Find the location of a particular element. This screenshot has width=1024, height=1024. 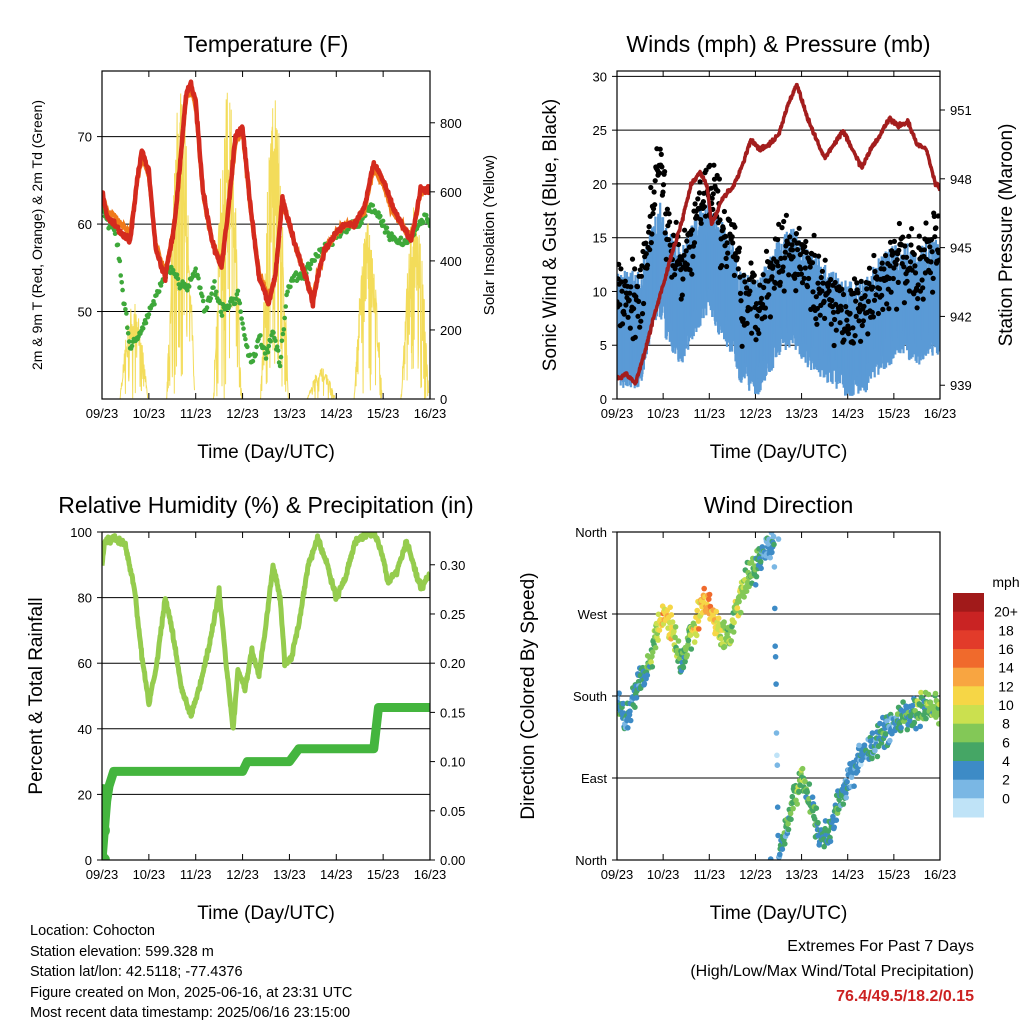

x-tick-label: 15/23 is located at coordinates (894, 413).